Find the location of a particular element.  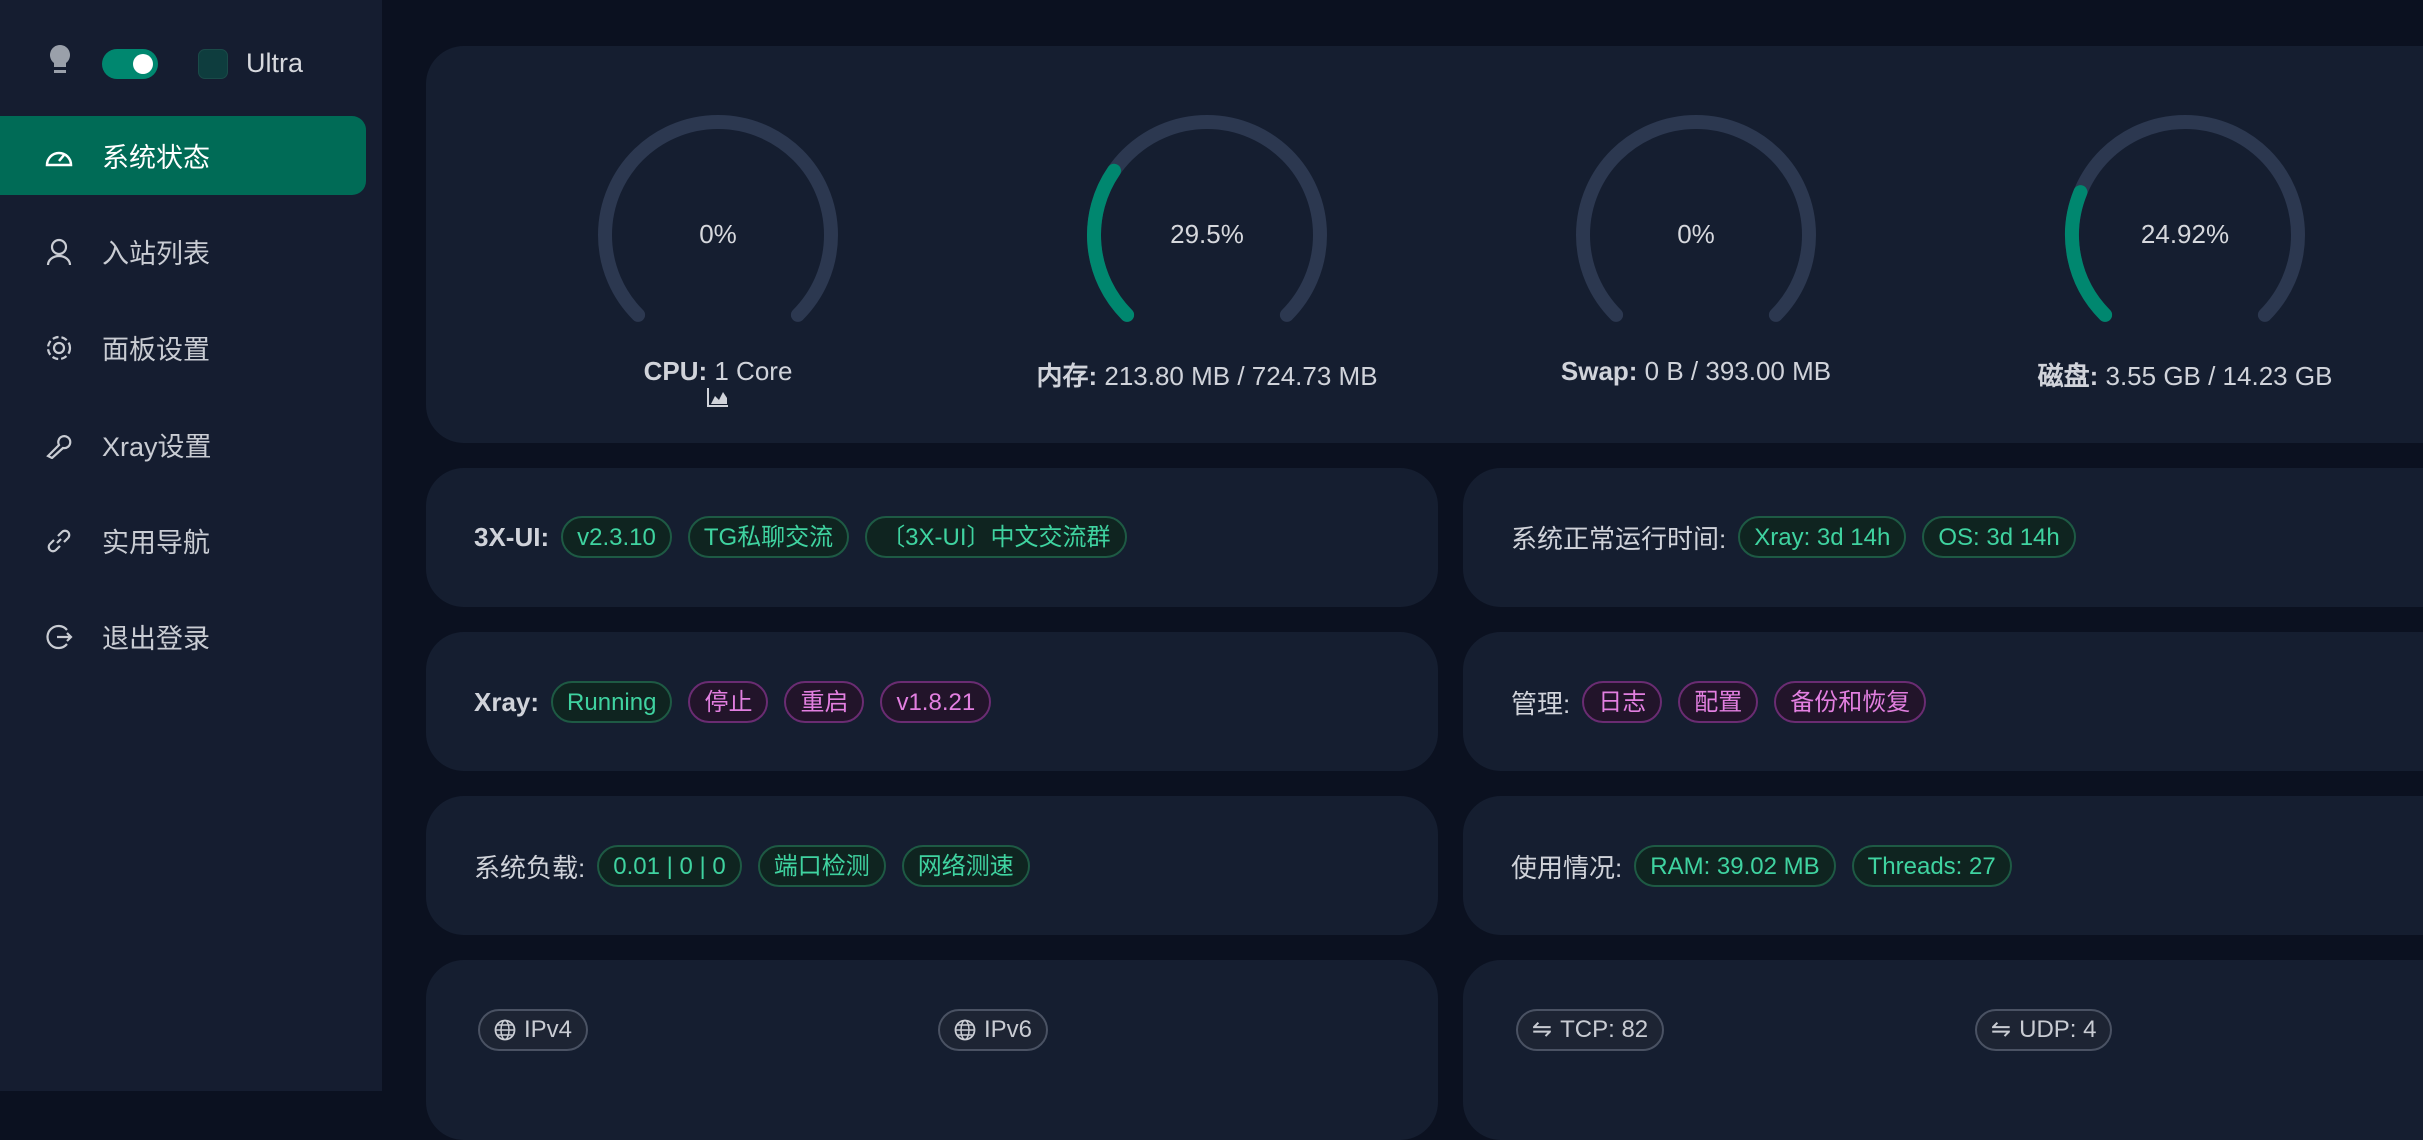

user-icon is located at coordinates (59, 252).